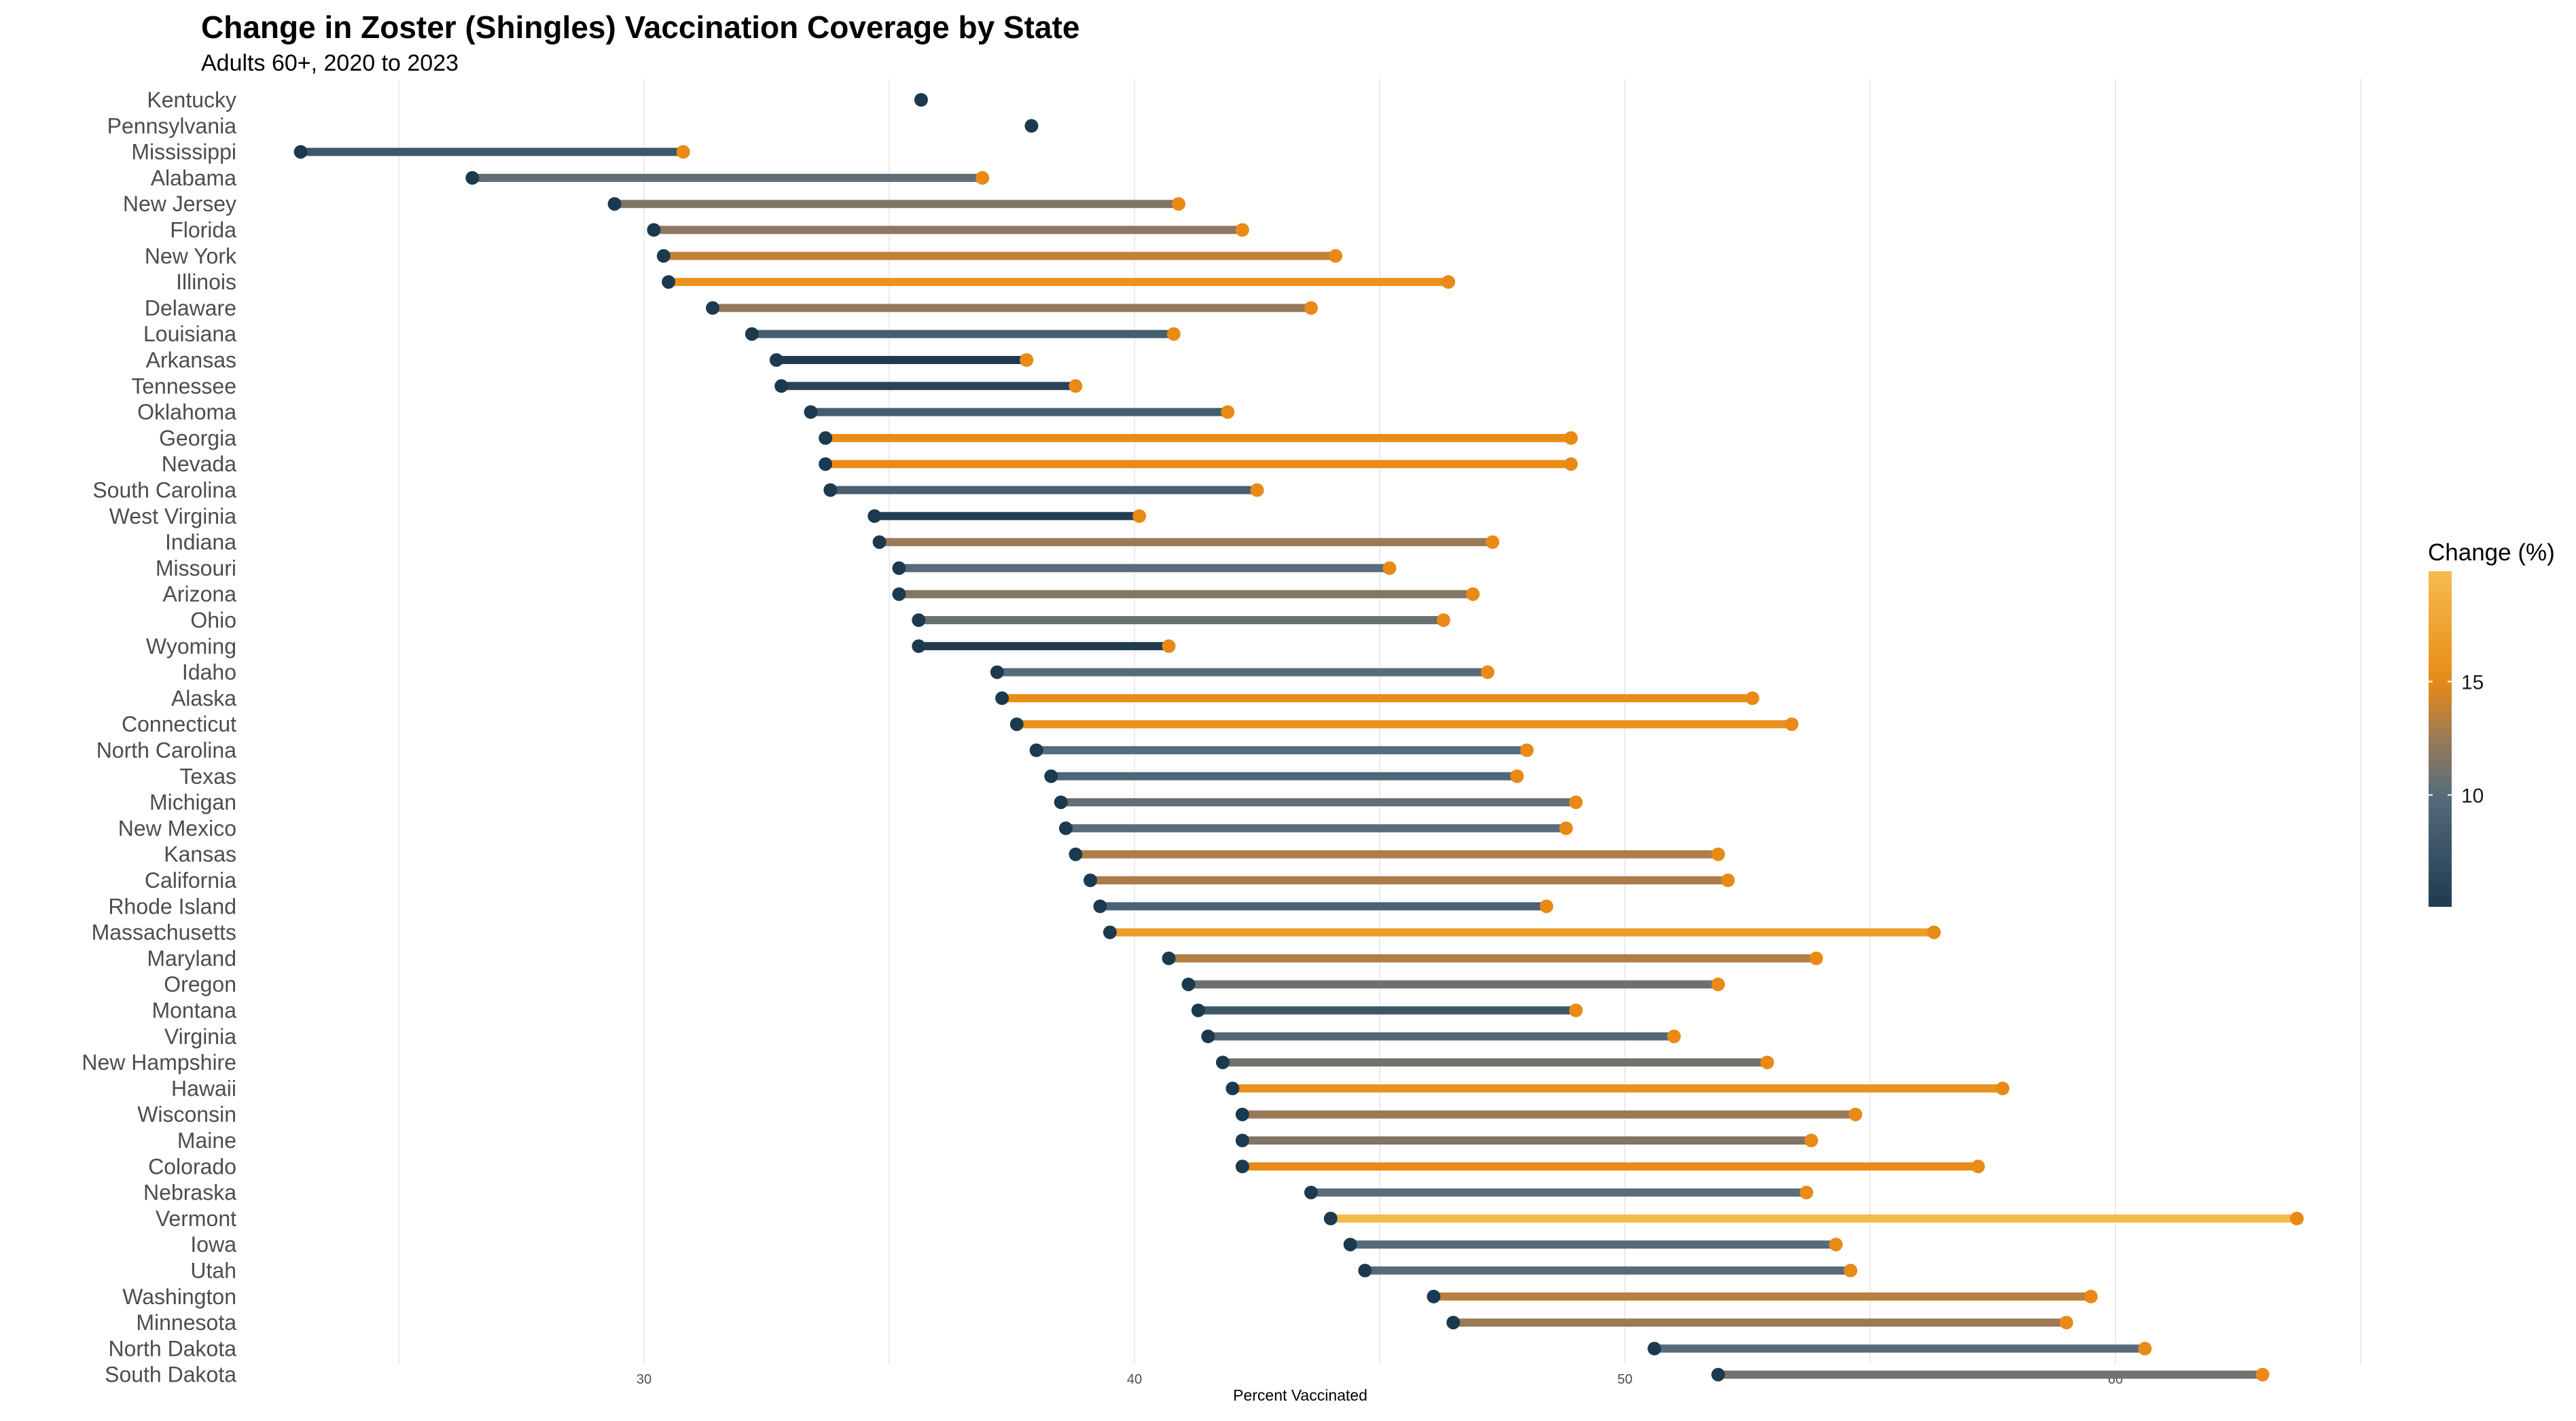  Describe the element at coordinates (537, 100) in the screenshot. I see `state-row: Kentucky` at that location.